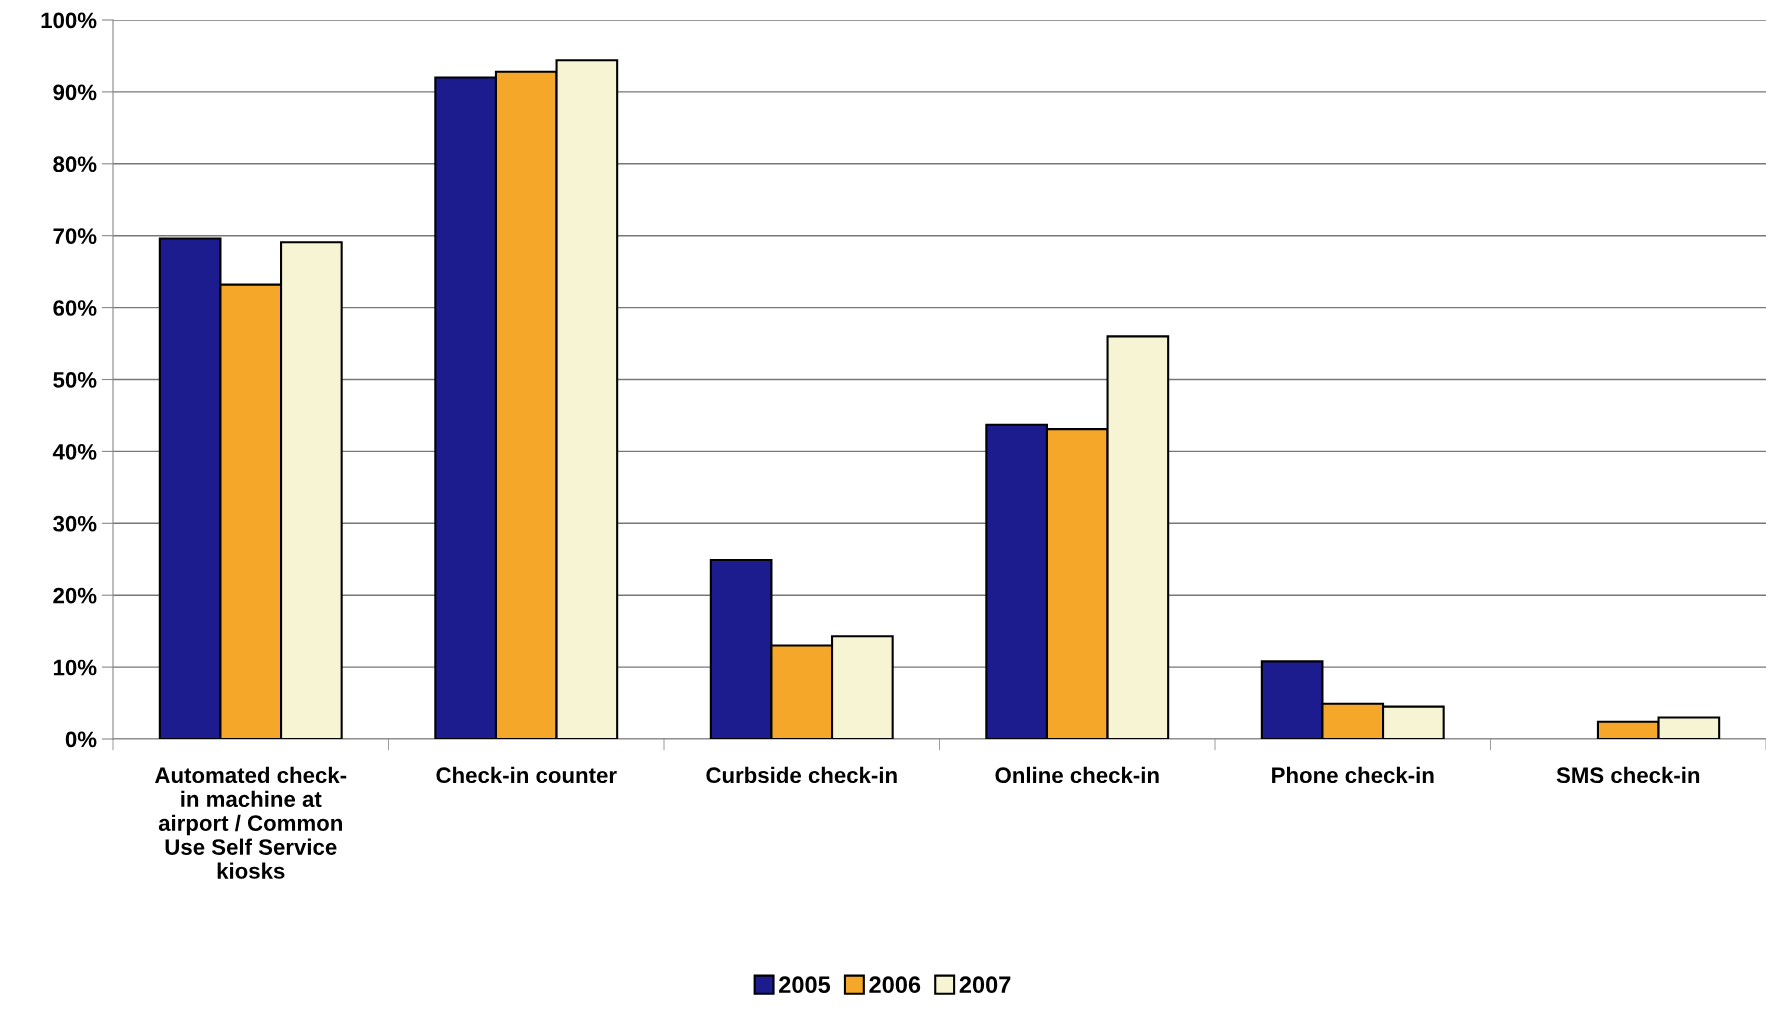  What do you see at coordinates (75, 595) in the screenshot?
I see `y-tick-label: 20%` at bounding box center [75, 595].